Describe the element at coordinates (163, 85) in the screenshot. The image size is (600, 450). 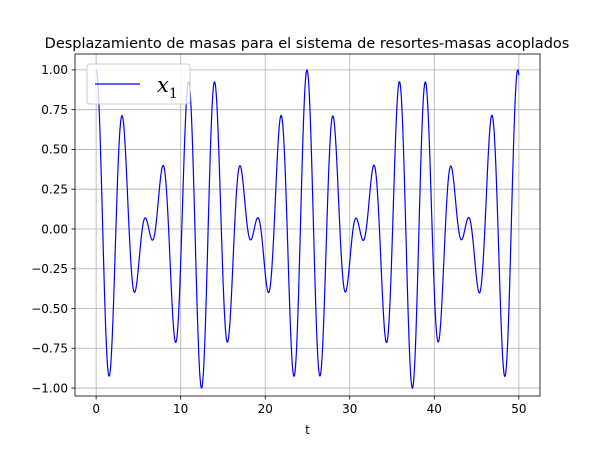
I see `legend-entry-main: x` at that location.